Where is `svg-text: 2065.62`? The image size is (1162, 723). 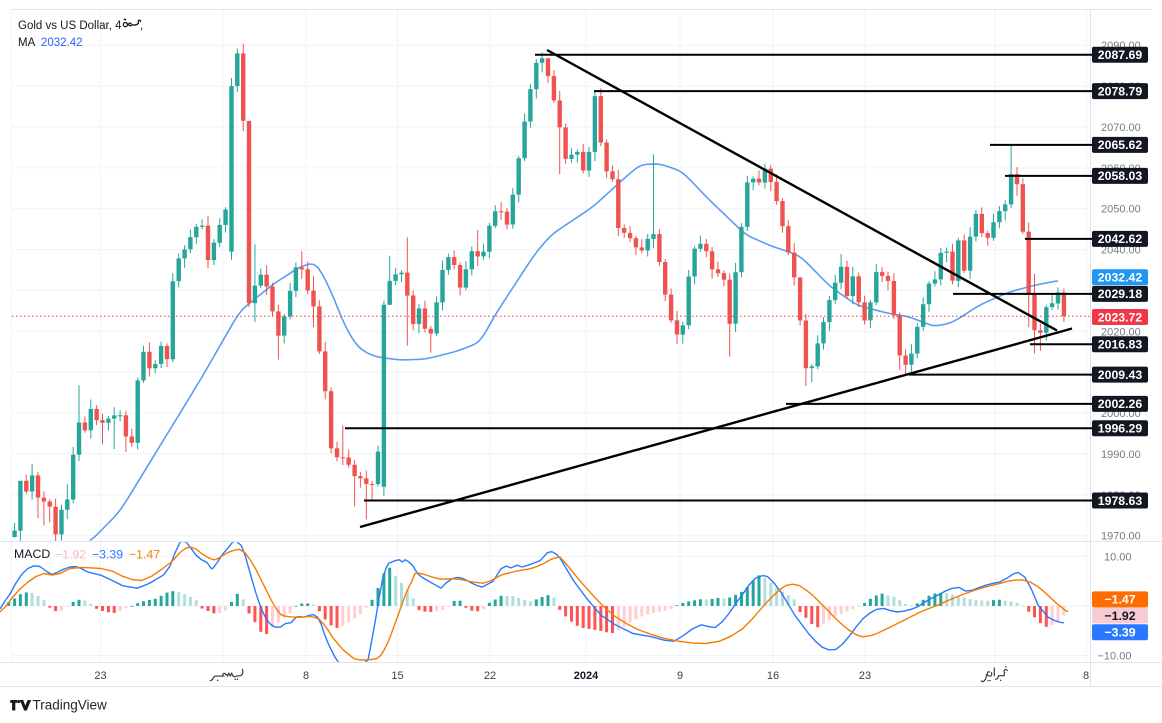
svg-text: 2065.62 is located at coordinates (1120, 145).